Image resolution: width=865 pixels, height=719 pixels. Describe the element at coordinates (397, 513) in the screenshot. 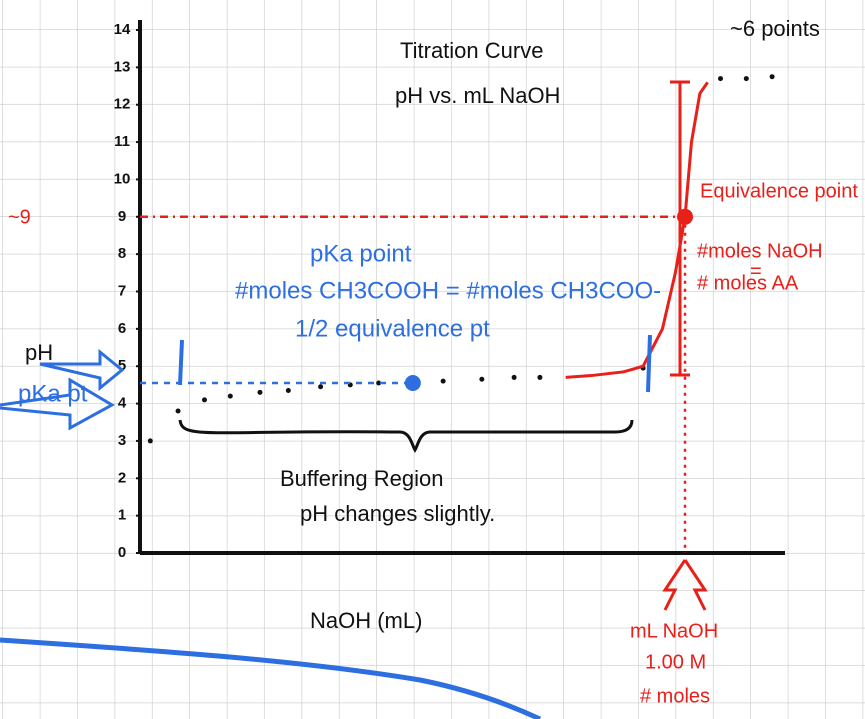

I see `note: pH changes slightly.` at that location.